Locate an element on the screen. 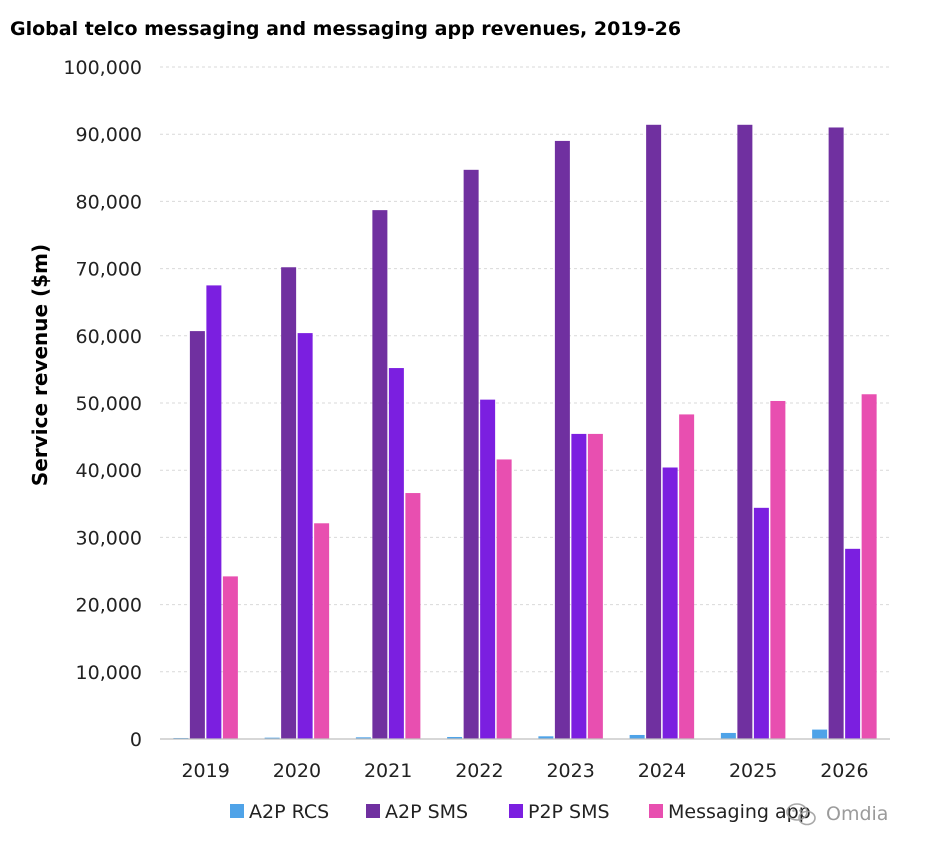 The width and height of the screenshot is (927, 849). bar-messaging-app-2022 is located at coordinates (504, 599).